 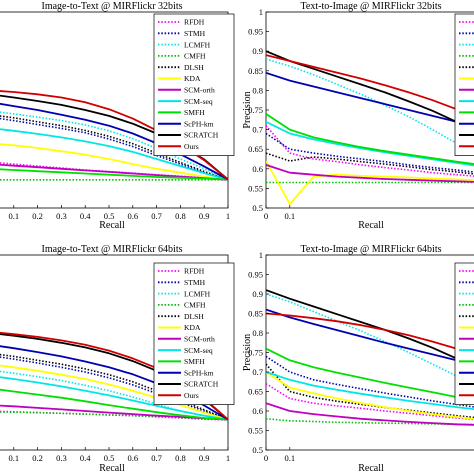 What do you see at coordinates (257, 90) in the screenshot?
I see `y-tick-label: 0.8` at bounding box center [257, 90].